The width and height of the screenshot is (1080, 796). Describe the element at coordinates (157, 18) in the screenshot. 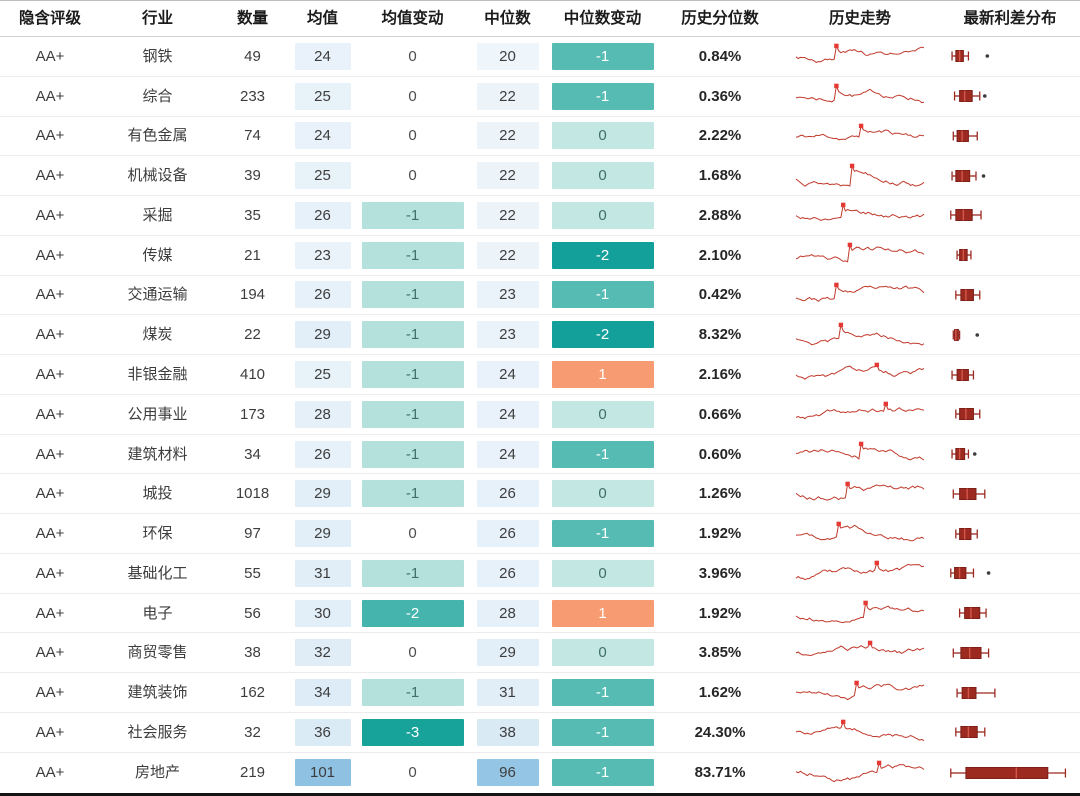

I see `column-header-industry: 行业` at that location.